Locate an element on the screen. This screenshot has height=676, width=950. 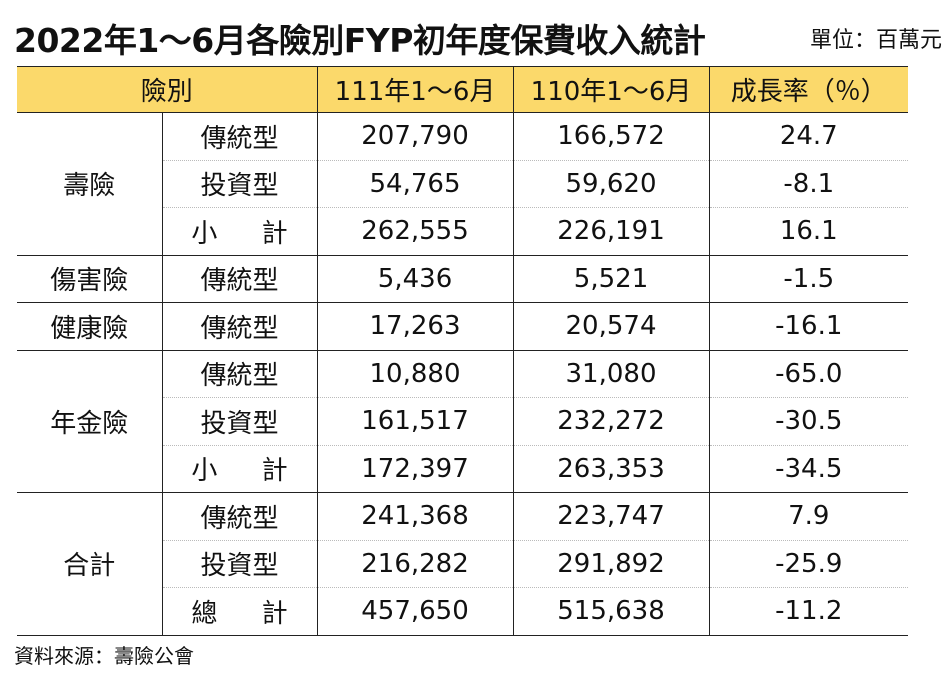
value-111-cell: 54,765 is located at coordinates (415, 183).